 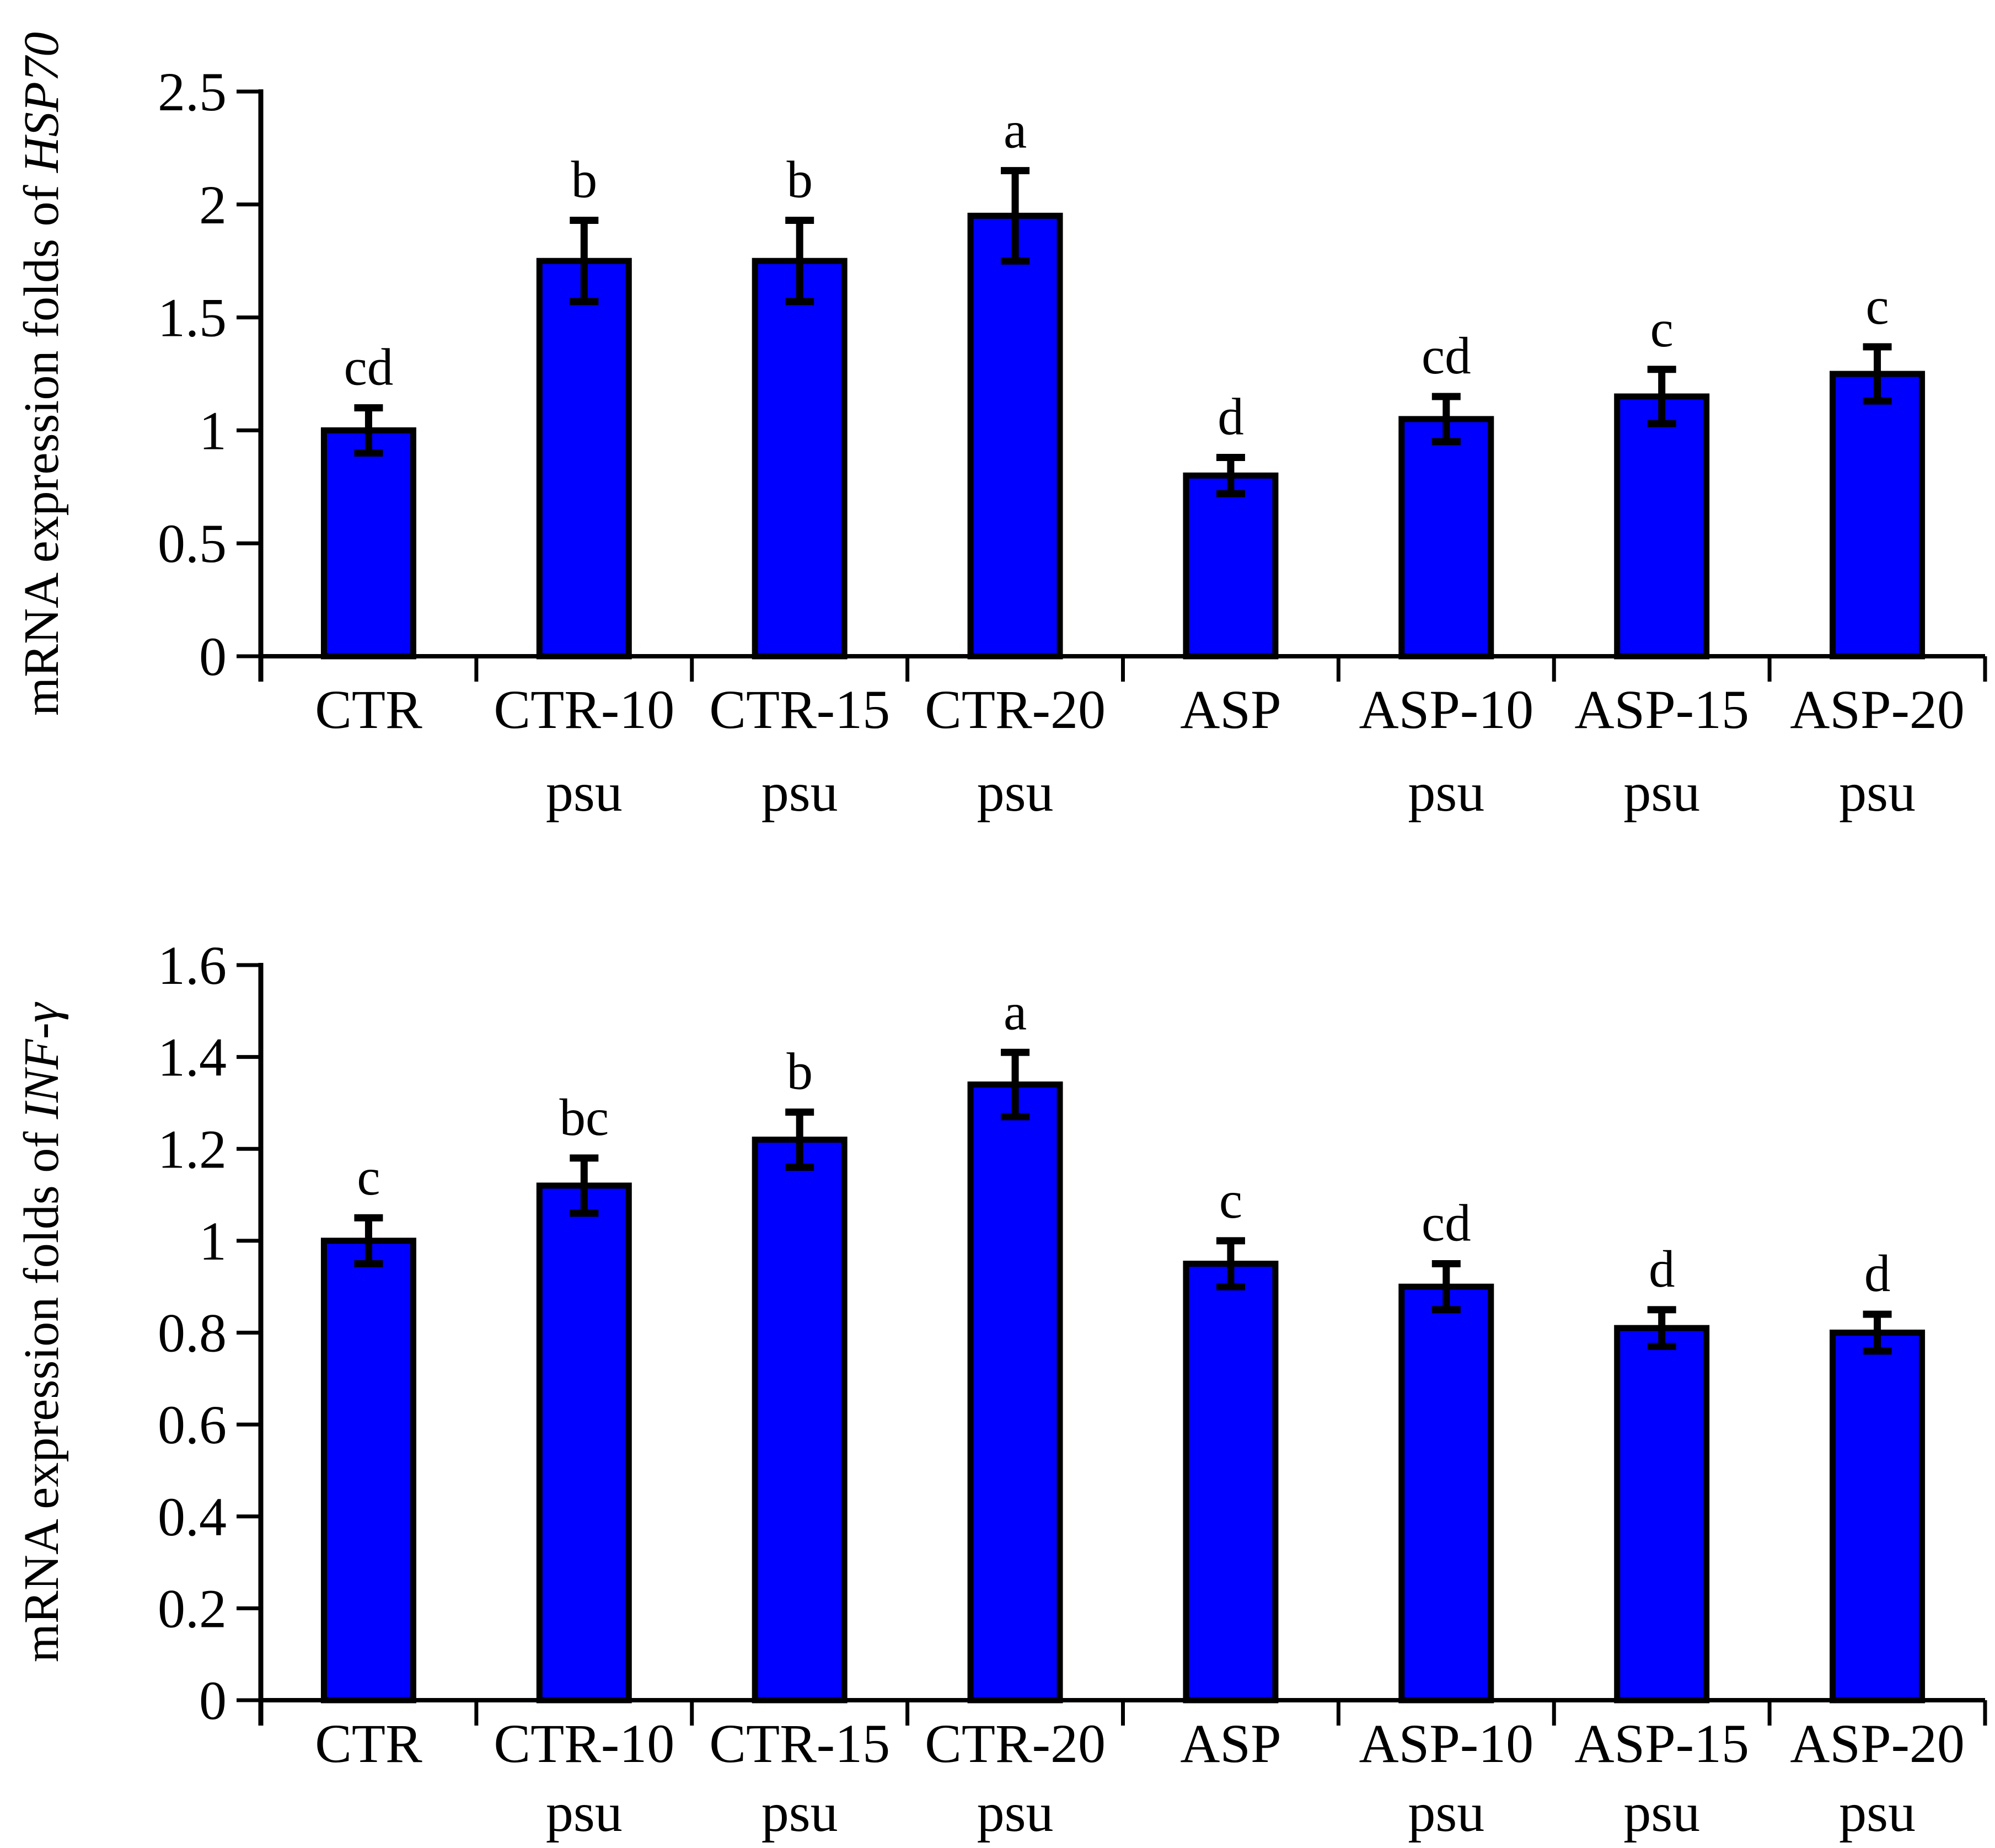 I want to click on y-tick-label: 2, so click(x=213, y=204).